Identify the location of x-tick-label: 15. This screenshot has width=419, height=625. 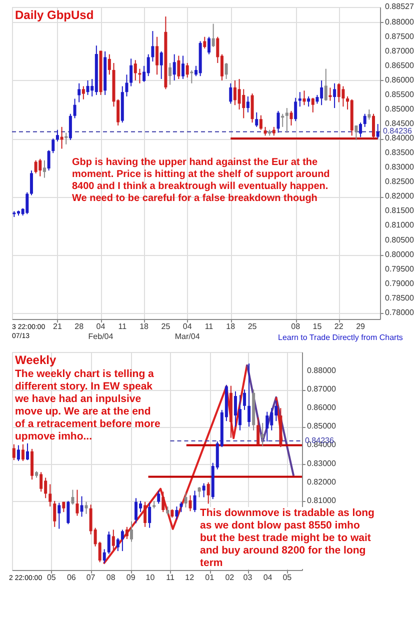
(317, 326).